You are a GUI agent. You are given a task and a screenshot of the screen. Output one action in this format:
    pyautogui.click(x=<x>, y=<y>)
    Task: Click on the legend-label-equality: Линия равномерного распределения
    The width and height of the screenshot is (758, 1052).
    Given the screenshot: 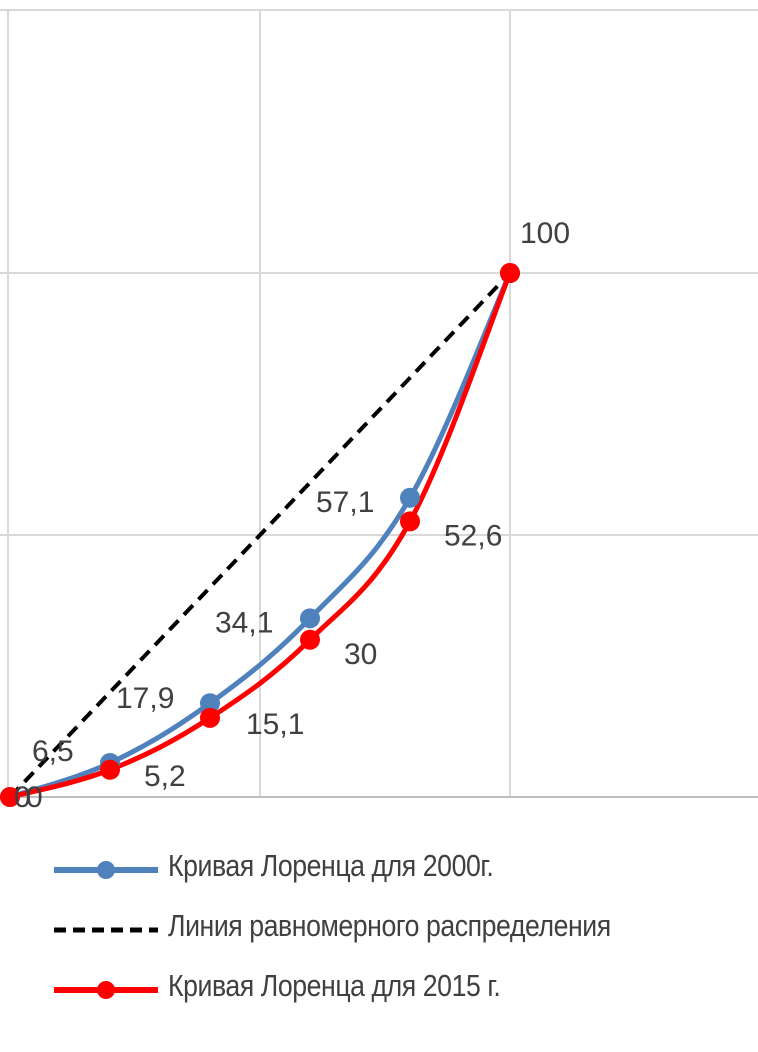 What is the action you would take?
    pyautogui.click(x=389, y=925)
    